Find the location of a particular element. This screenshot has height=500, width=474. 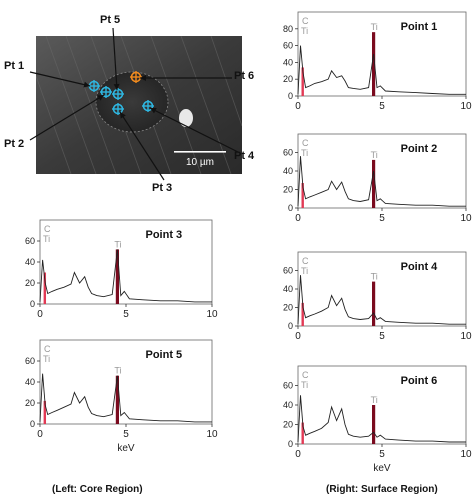

marker-pt4 is located at coordinates (148, 106).